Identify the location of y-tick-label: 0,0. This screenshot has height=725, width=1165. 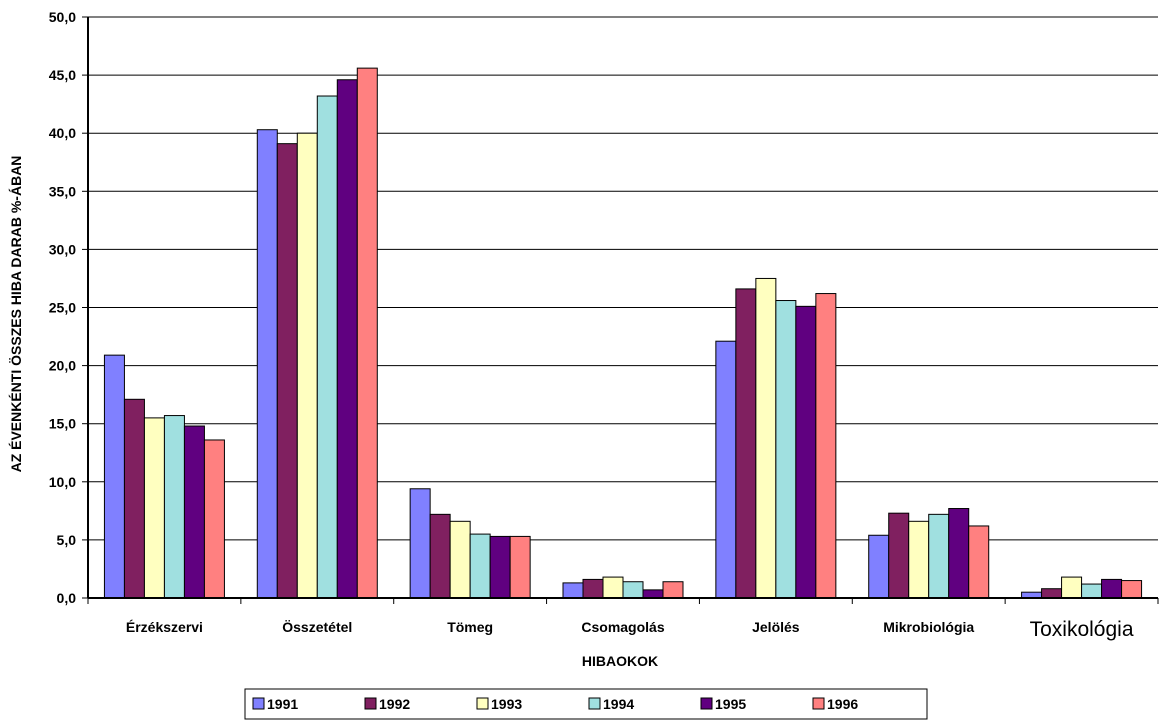
(67, 598).